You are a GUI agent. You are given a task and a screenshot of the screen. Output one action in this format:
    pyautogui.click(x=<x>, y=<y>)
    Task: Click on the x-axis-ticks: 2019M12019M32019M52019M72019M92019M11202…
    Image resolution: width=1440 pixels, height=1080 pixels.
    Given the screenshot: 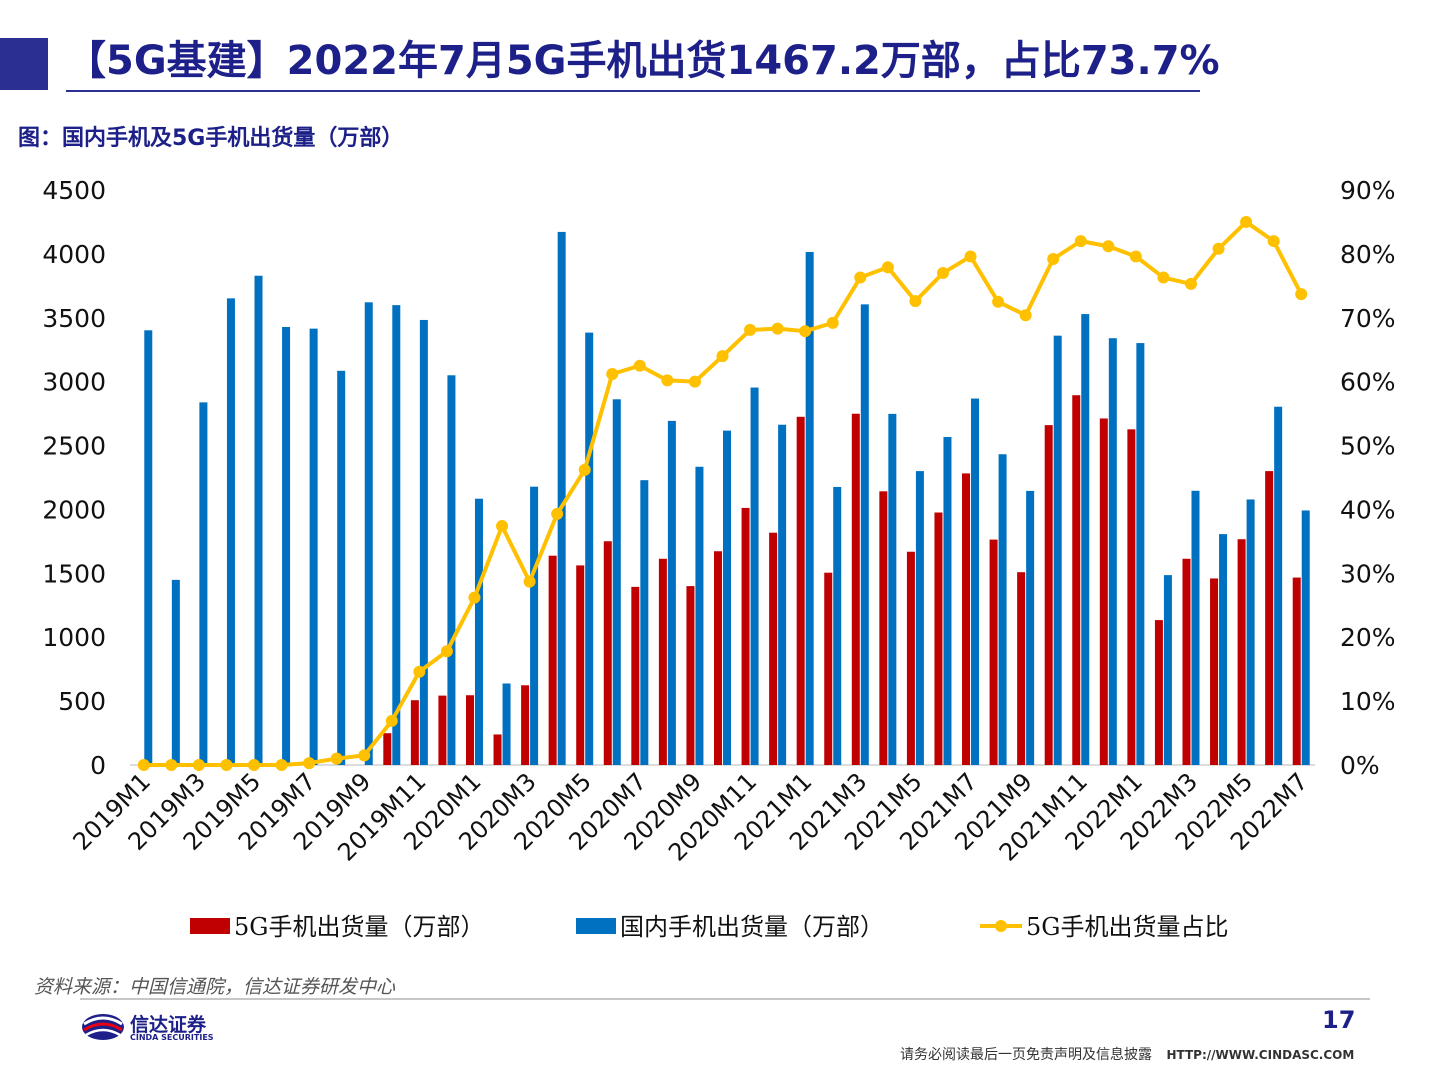 What is the action you would take?
    pyautogui.click(x=691, y=816)
    